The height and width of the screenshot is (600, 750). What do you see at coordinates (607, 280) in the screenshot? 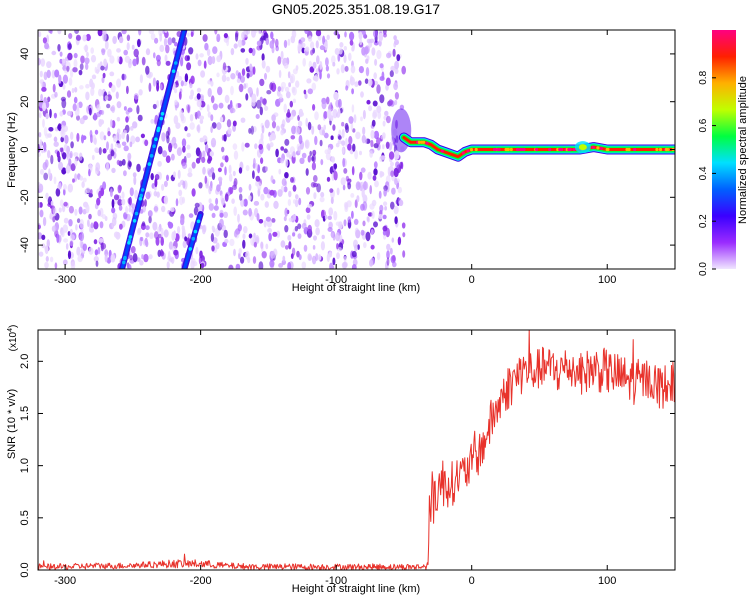
I see `spectrogram-x-tick-label: 100` at bounding box center [607, 280].